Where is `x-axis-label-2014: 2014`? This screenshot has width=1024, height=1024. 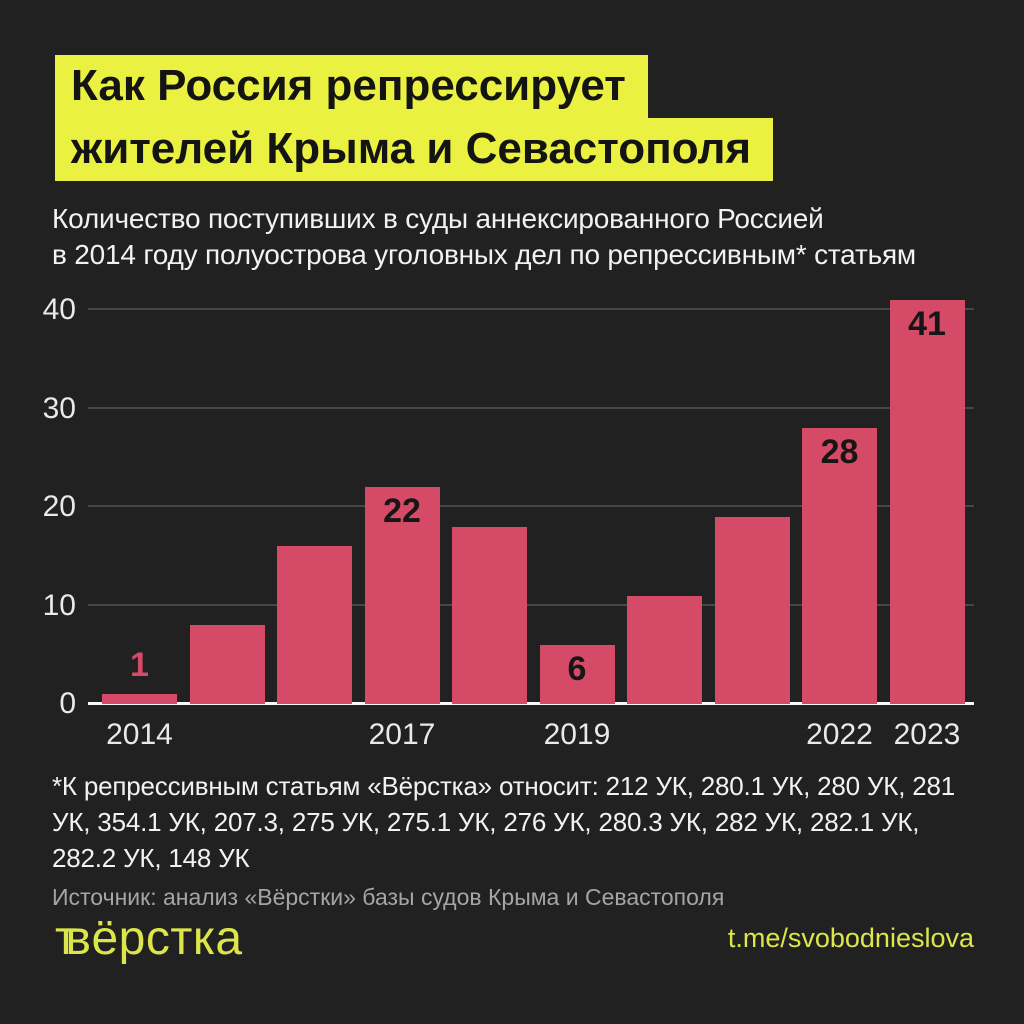 x-axis-label-2014: 2014 is located at coordinates (139, 734).